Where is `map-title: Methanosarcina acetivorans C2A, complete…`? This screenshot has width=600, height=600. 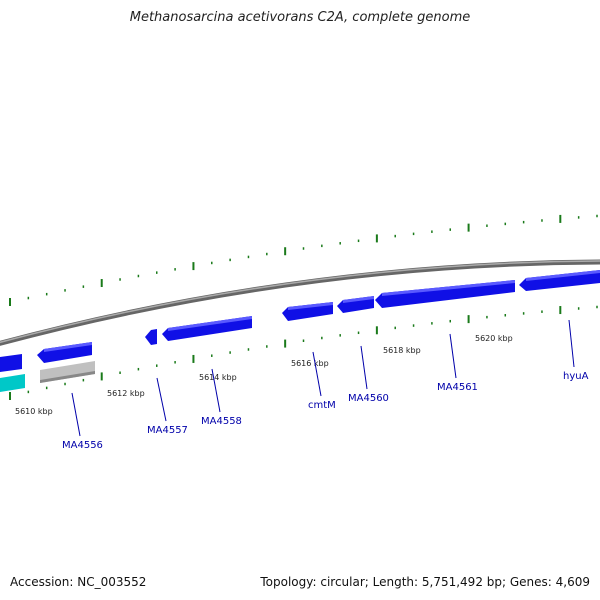 map-title: Methanosarcina acetivorans C2A, complete… is located at coordinates (300, 17).